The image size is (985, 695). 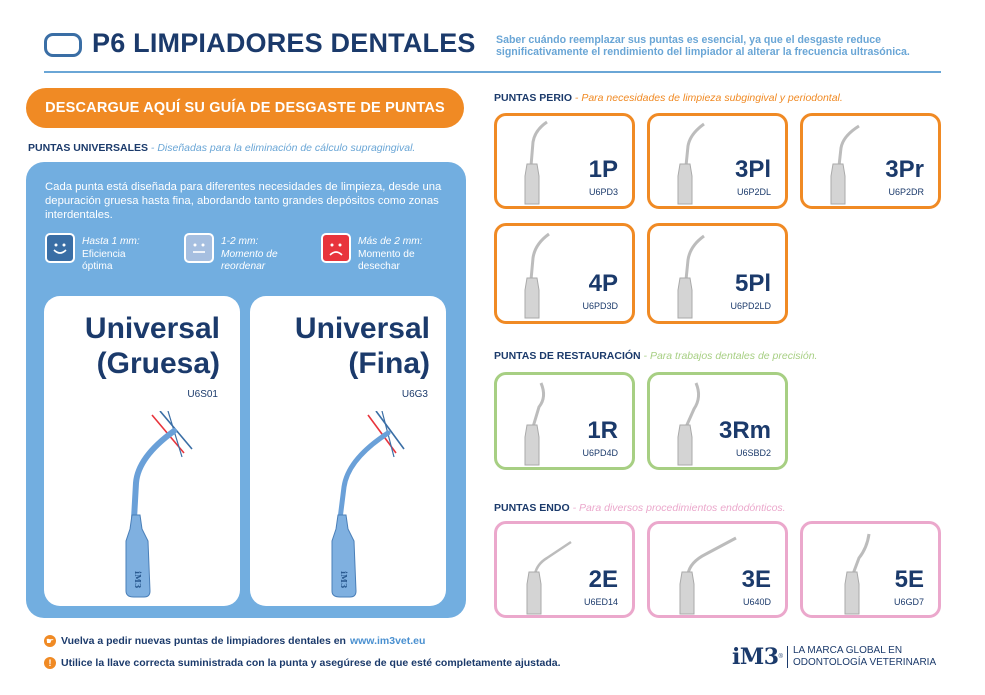 What do you see at coordinates (906, 192) in the screenshot?
I see `tip-code: U6P2DR` at bounding box center [906, 192].